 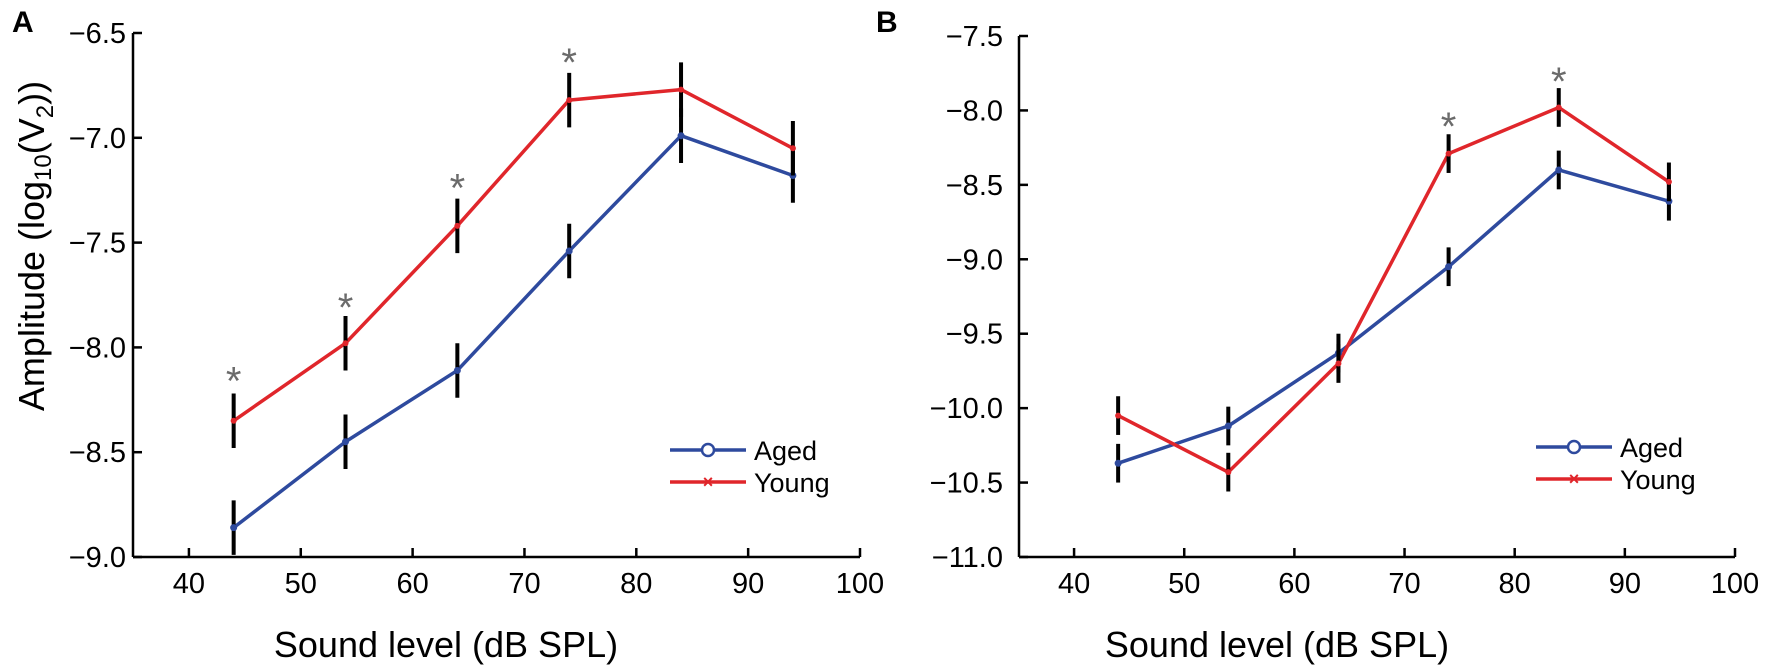 I want to click on panel-a-legend-marker-young: ×, so click(x=708, y=482).